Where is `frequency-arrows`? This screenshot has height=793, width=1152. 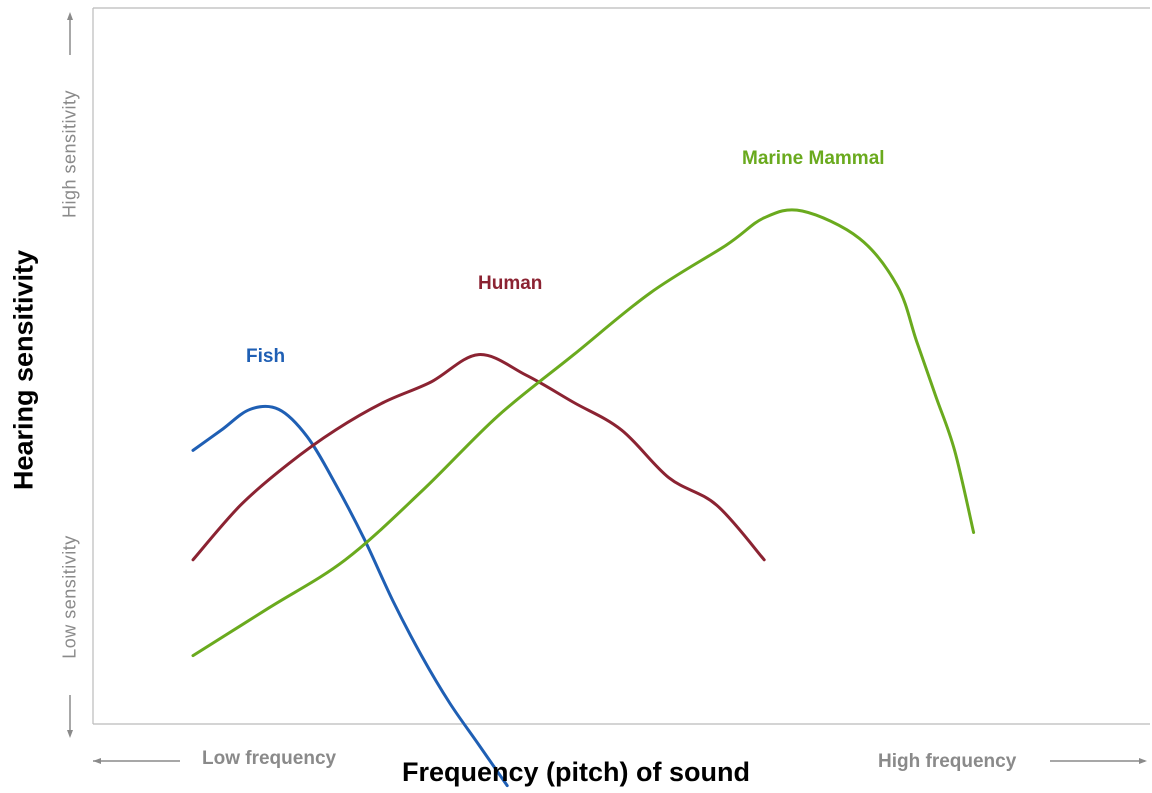 frequency-arrows is located at coordinates (620, 761).